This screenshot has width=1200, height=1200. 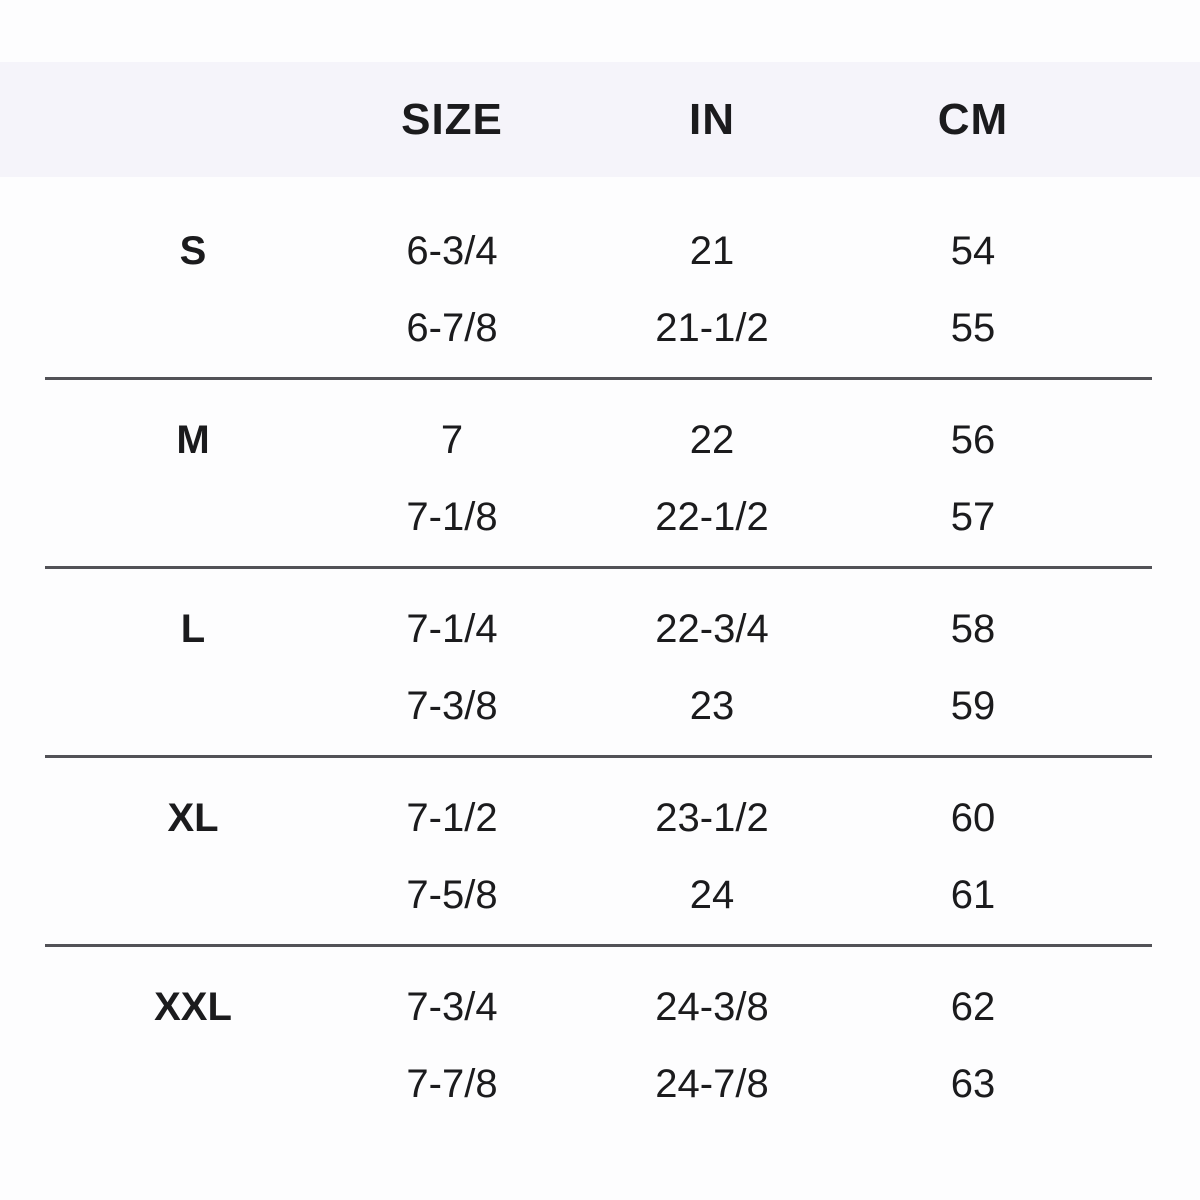 I want to click on table-row: 6-7/8 21-1/2 55, so click(x=600, y=328).